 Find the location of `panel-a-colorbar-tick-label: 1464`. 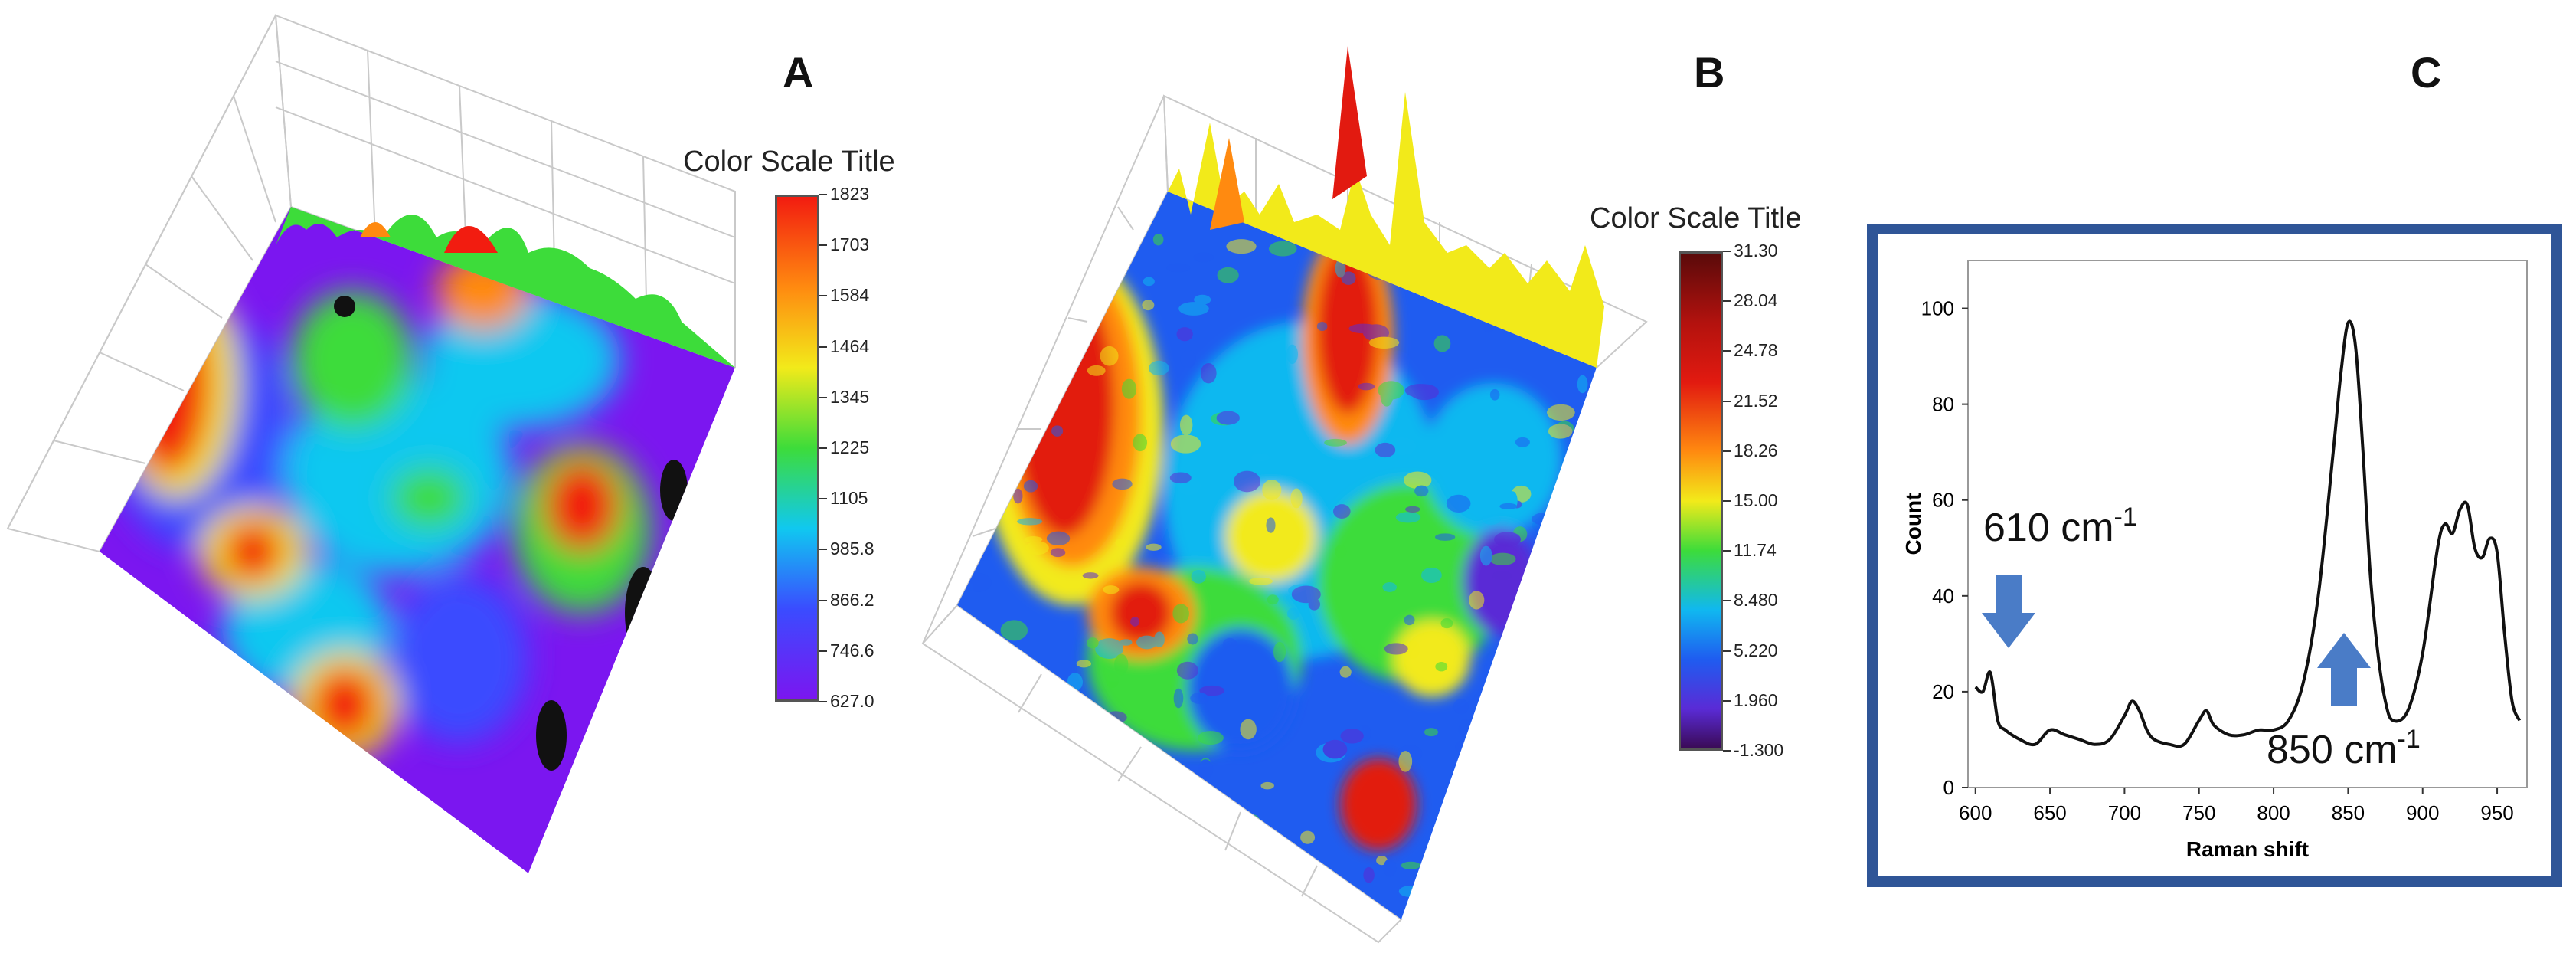

panel-a-colorbar-tick-label: 1464 is located at coordinates (850, 346).